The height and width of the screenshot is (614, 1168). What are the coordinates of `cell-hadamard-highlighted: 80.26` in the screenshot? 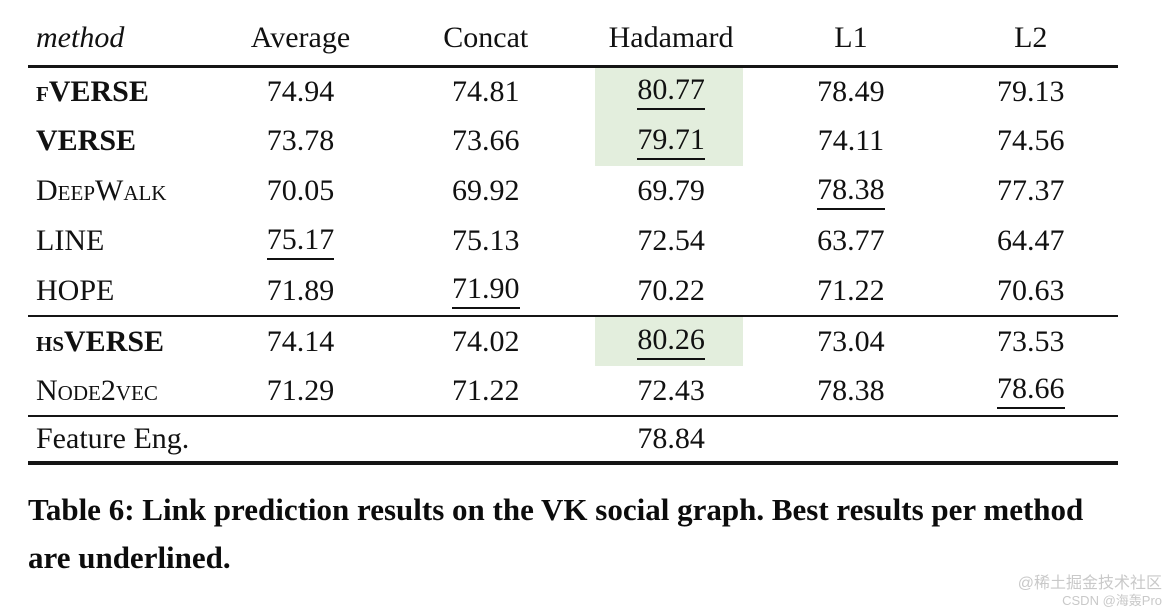 It's located at (671, 341).